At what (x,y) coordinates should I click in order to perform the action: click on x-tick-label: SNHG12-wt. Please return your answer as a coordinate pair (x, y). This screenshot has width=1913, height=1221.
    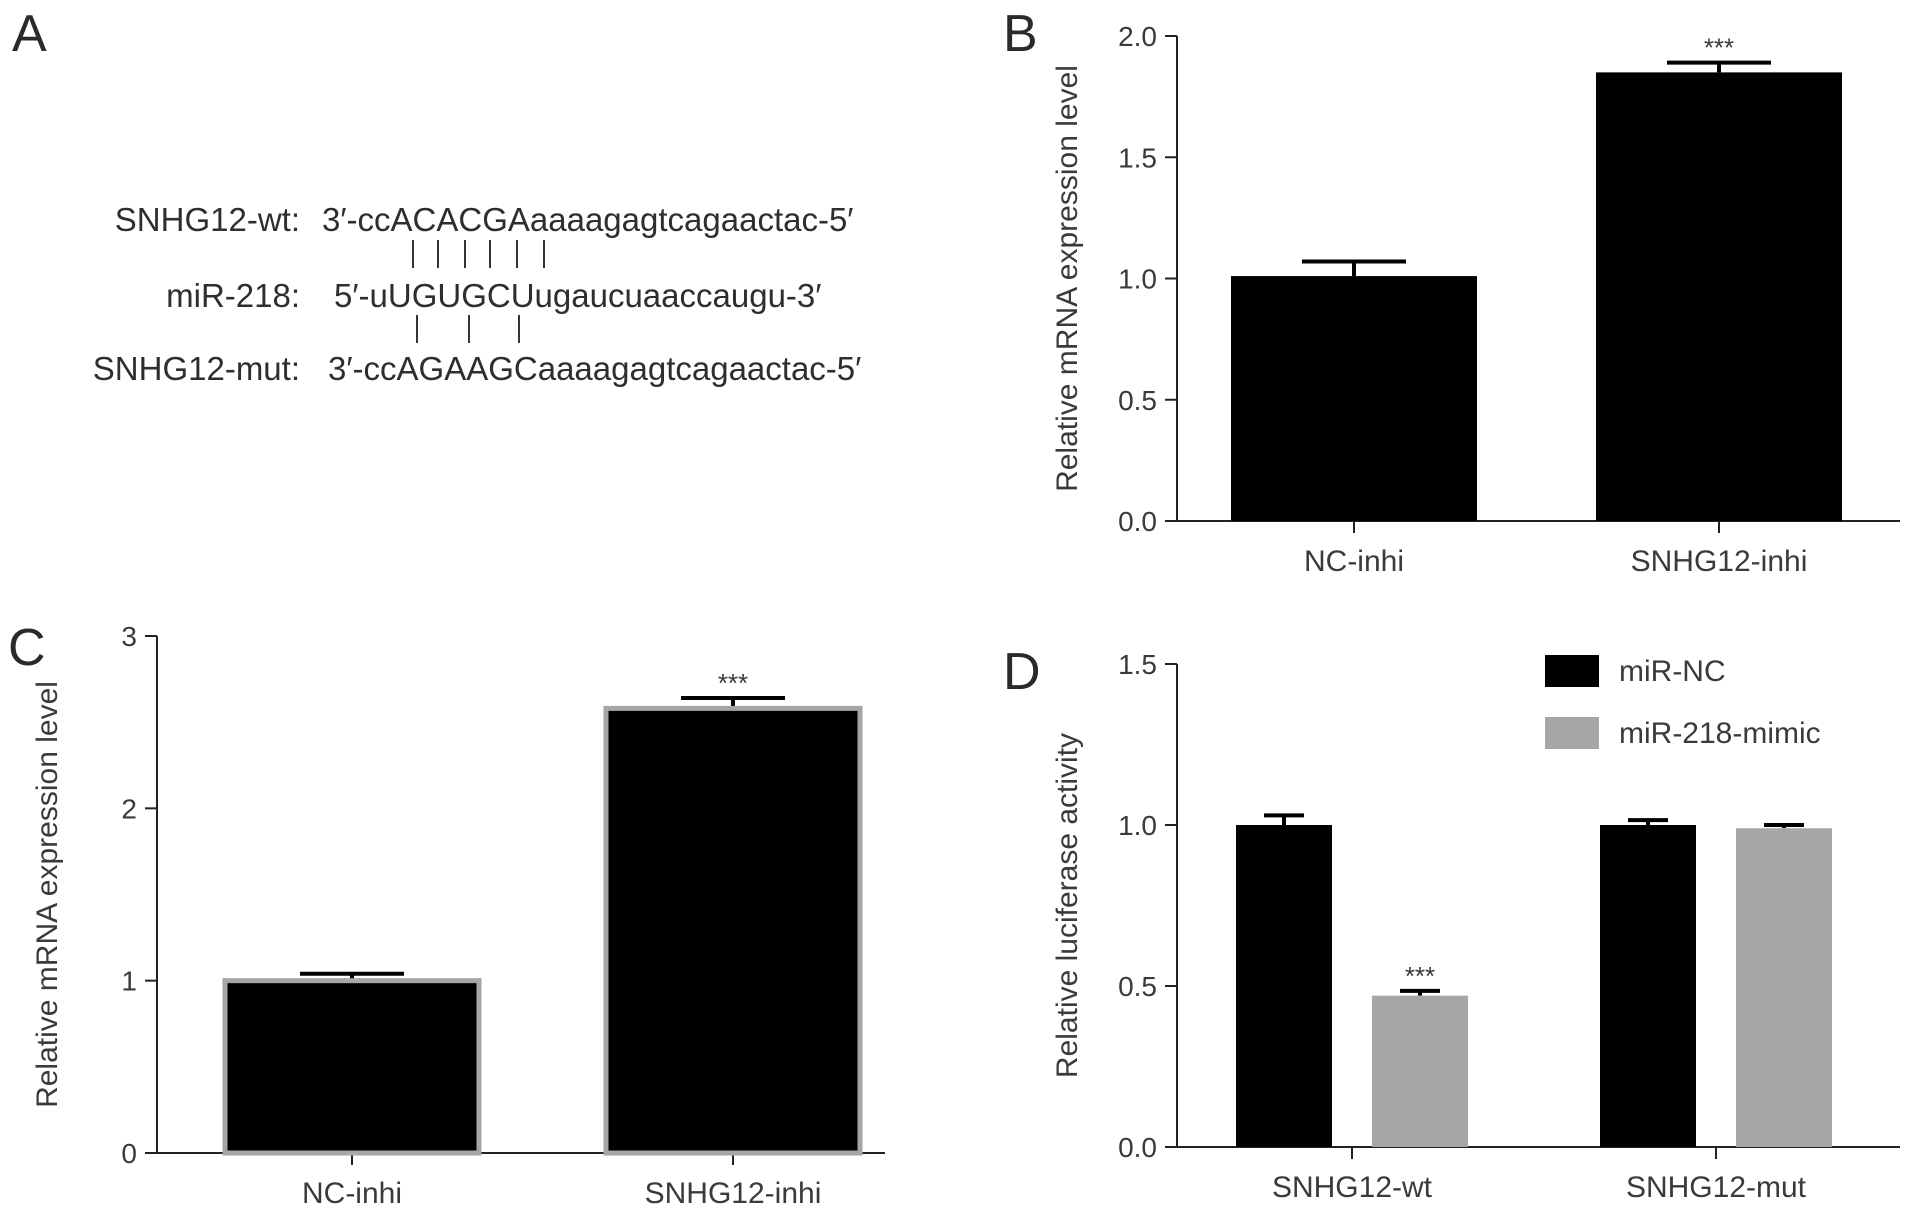
    Looking at the image, I should click on (1352, 1187).